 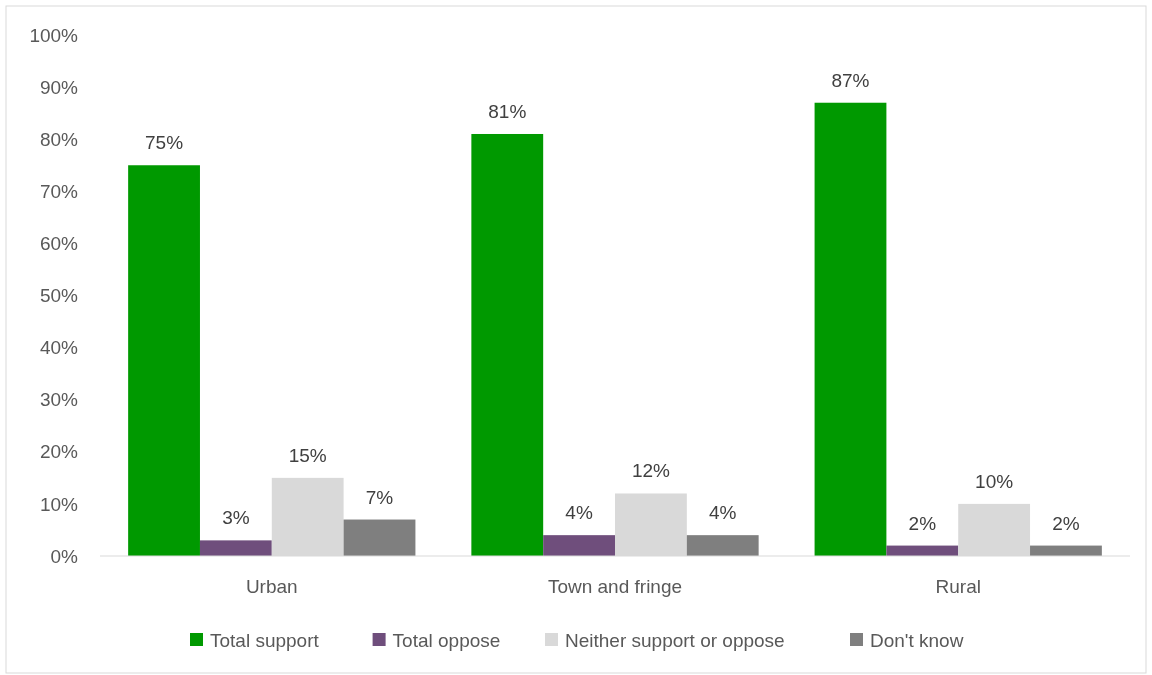 I want to click on data-label: 15%, so click(x=307, y=455).